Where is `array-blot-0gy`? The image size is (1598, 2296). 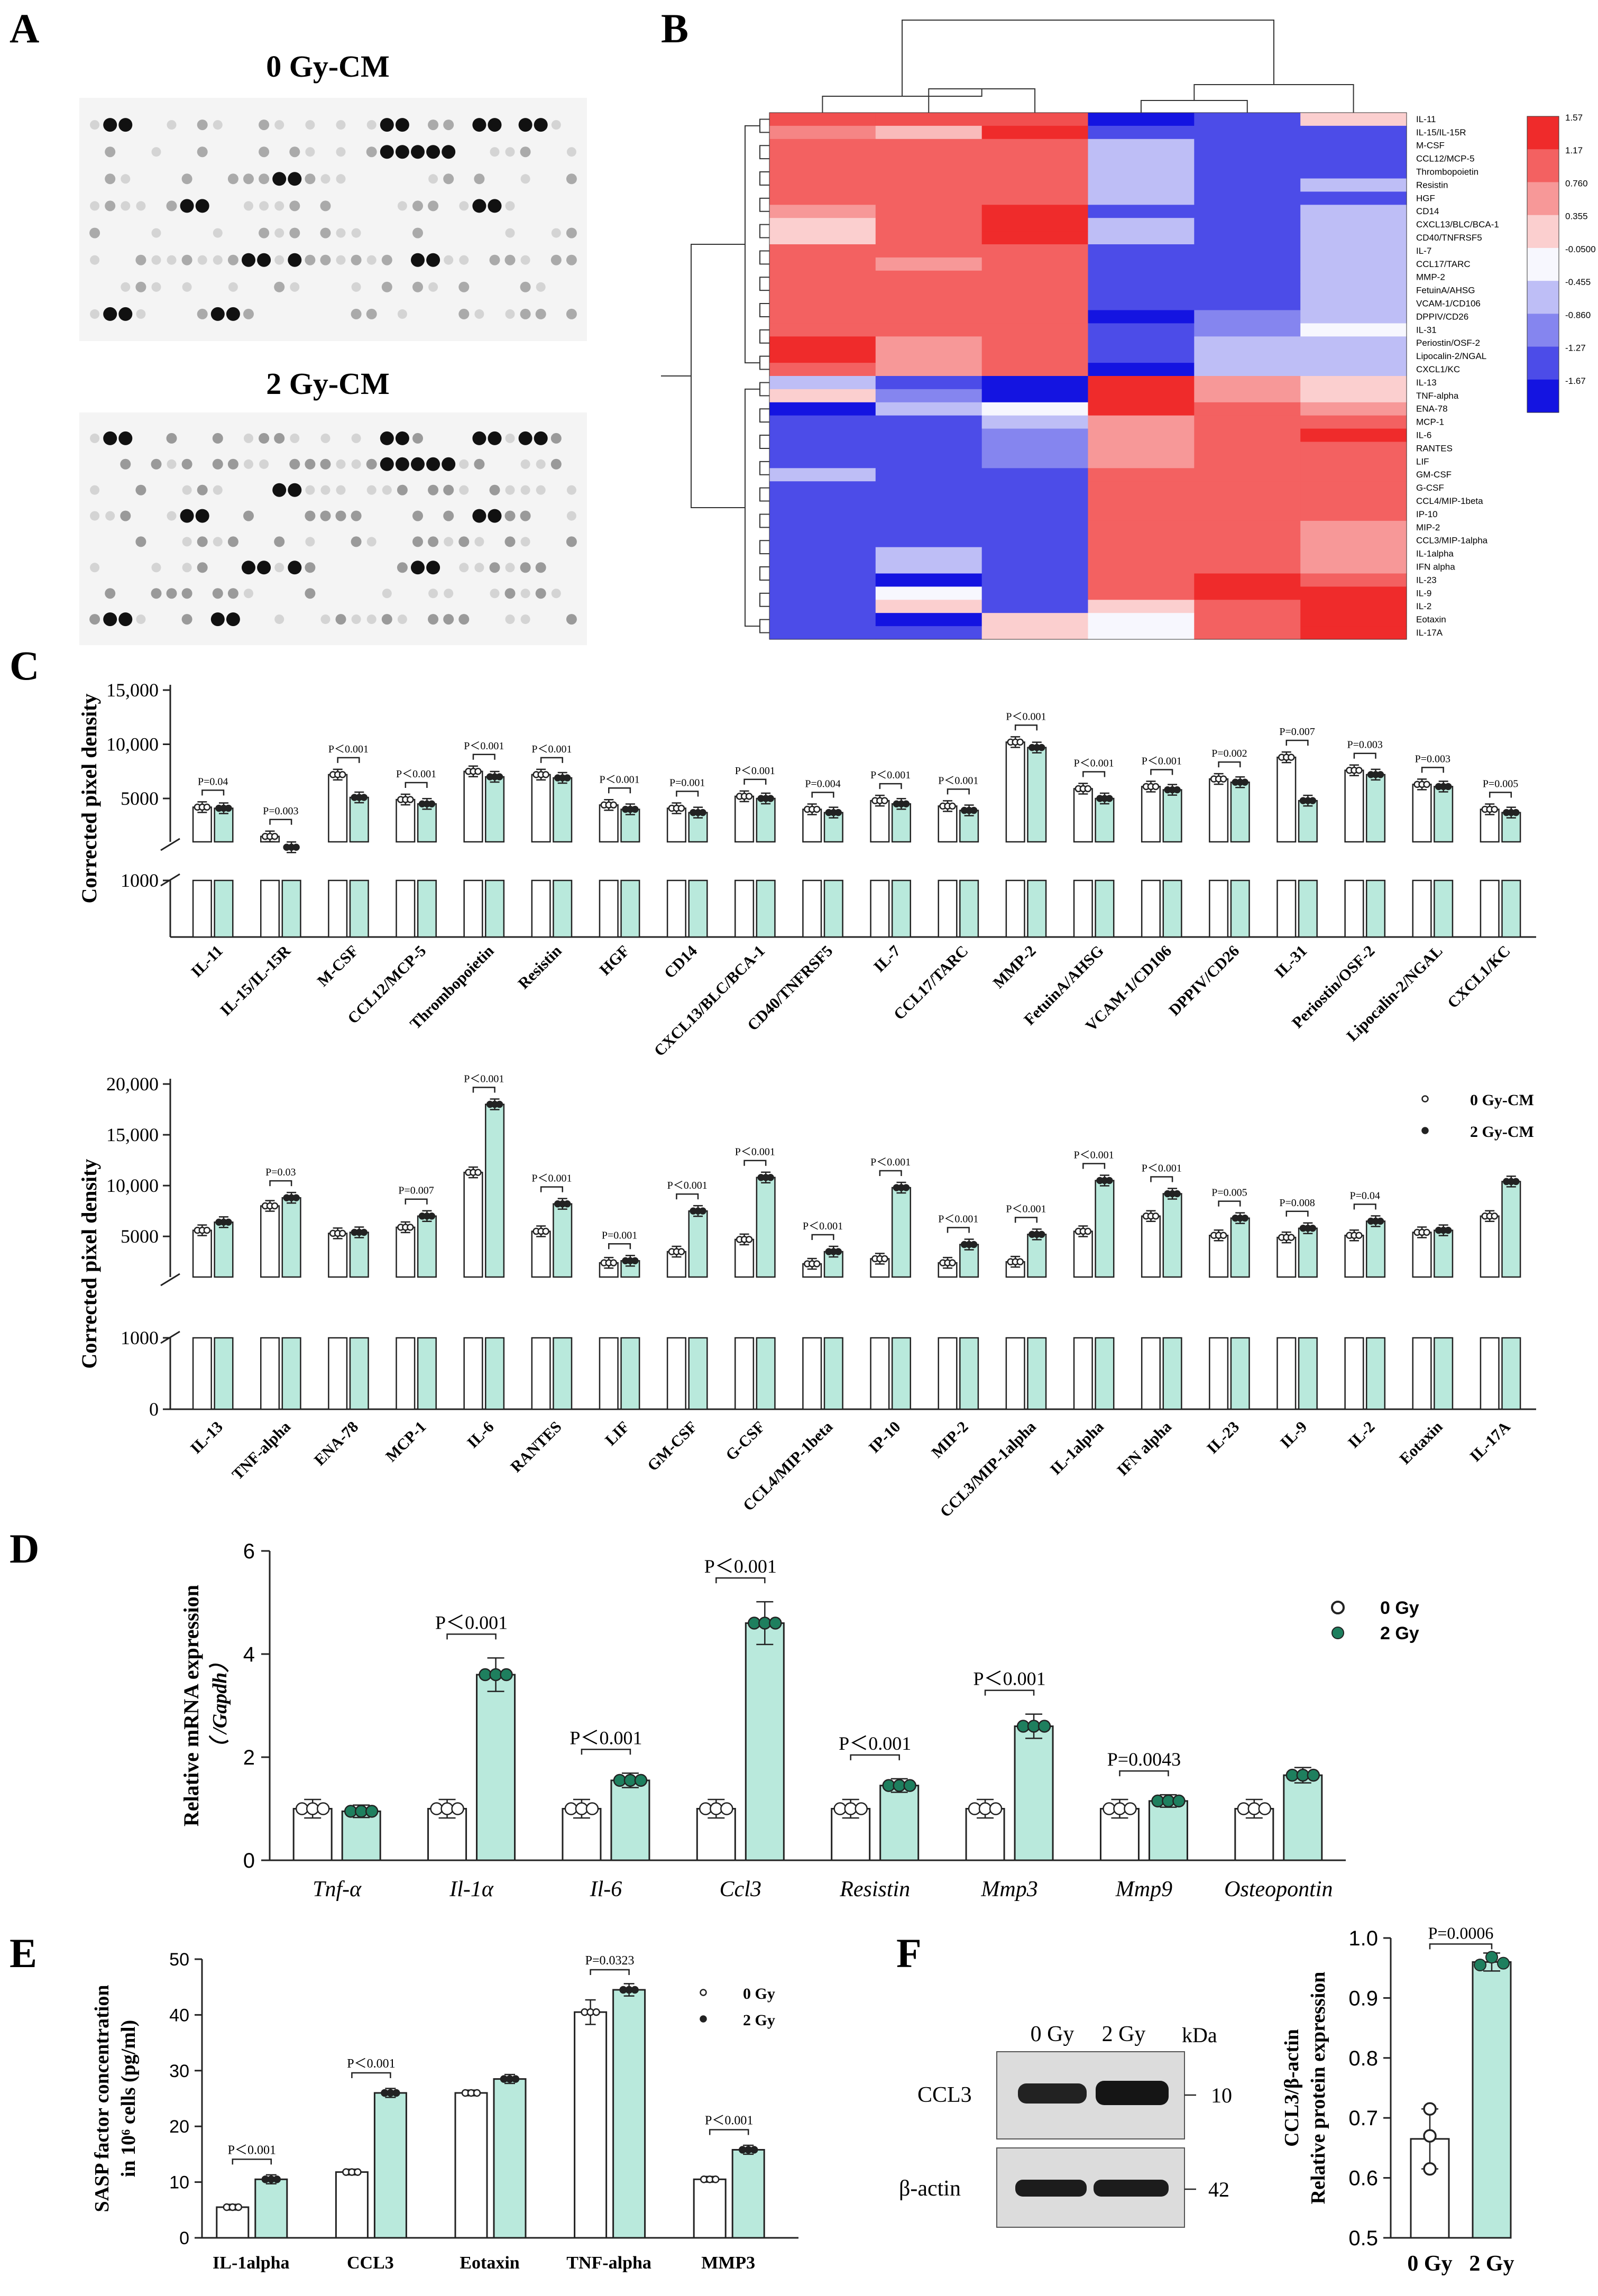
array-blot-0gy is located at coordinates (333, 219).